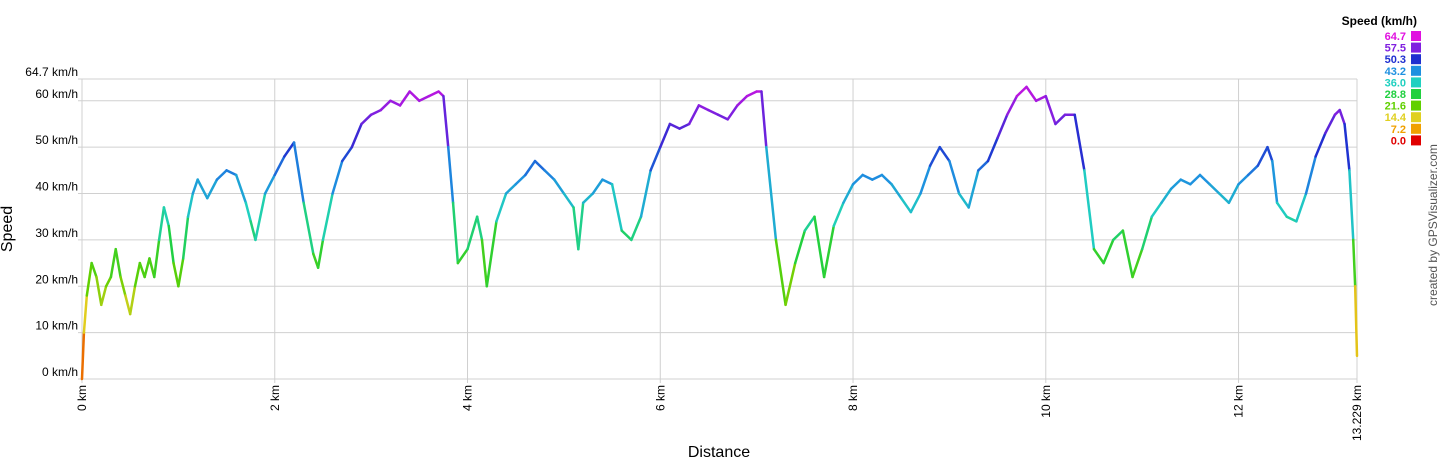  What do you see at coordinates (1395, 95) in the screenshot?
I see `legend-label: 28.8` at bounding box center [1395, 95].